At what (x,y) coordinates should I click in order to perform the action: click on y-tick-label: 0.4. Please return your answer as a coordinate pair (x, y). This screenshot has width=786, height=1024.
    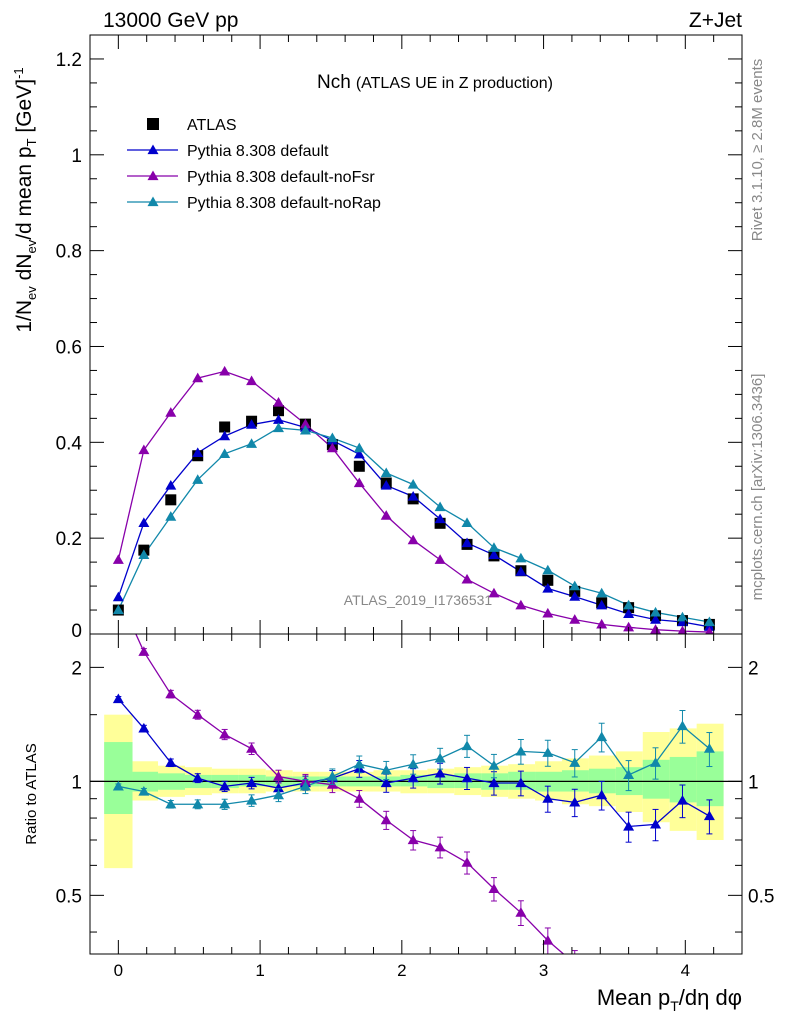
    Looking at the image, I should click on (69, 443).